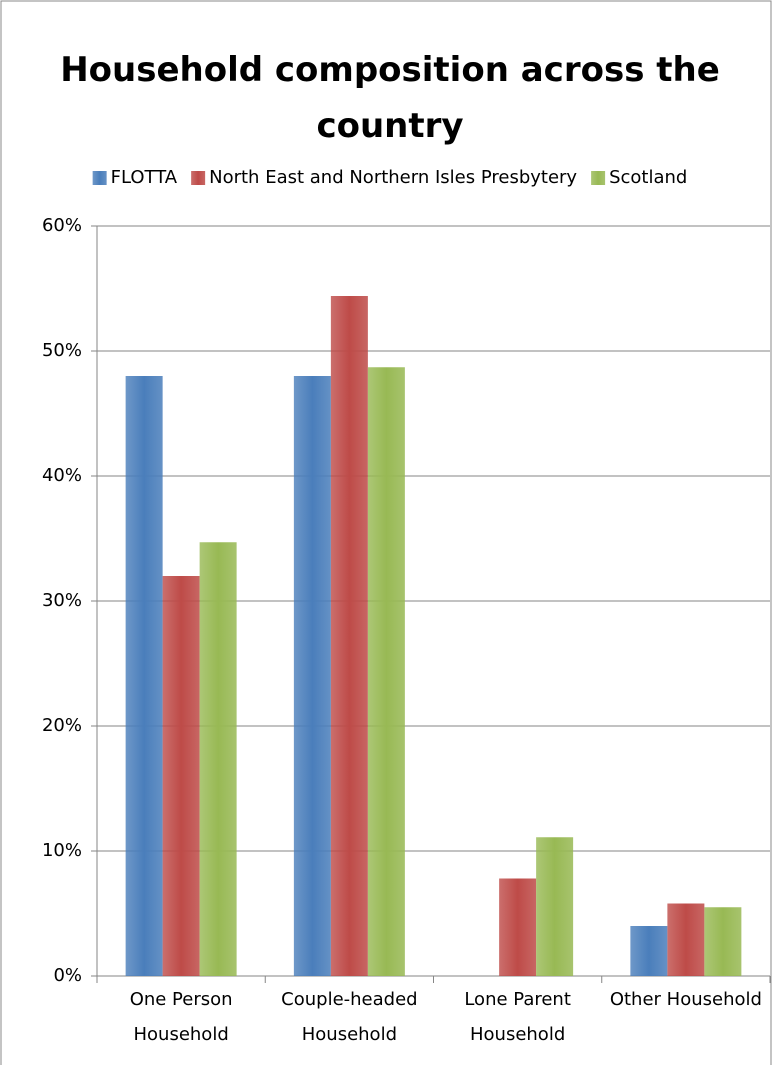 The image size is (781, 1065). Describe the element at coordinates (62, 225) in the screenshot. I see `y-tick-label: 60%` at that location.